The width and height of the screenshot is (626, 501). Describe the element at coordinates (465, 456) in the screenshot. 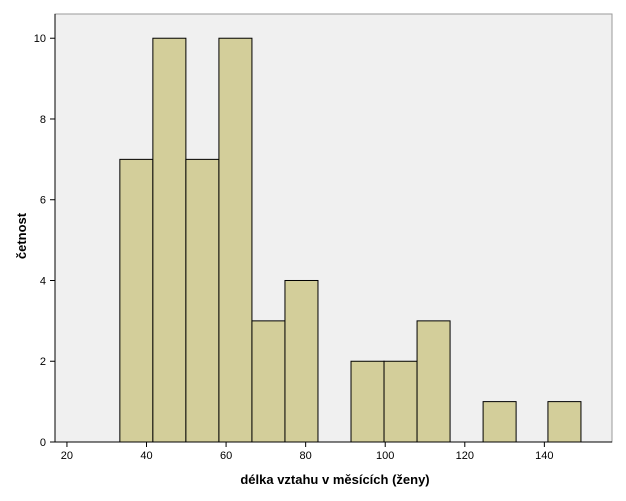

I see `x-tick-label: 120` at that location.